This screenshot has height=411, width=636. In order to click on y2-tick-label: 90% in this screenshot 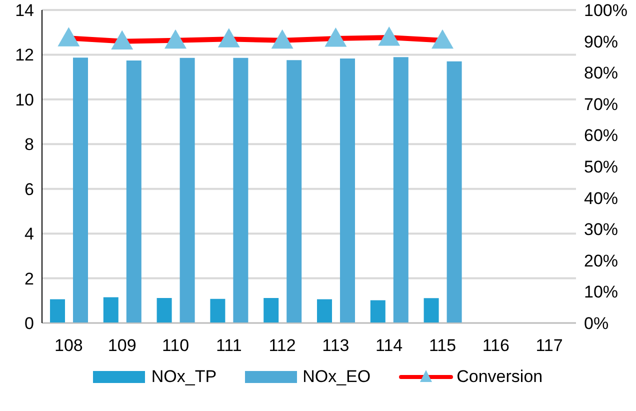, I will do `click(601, 42)`.